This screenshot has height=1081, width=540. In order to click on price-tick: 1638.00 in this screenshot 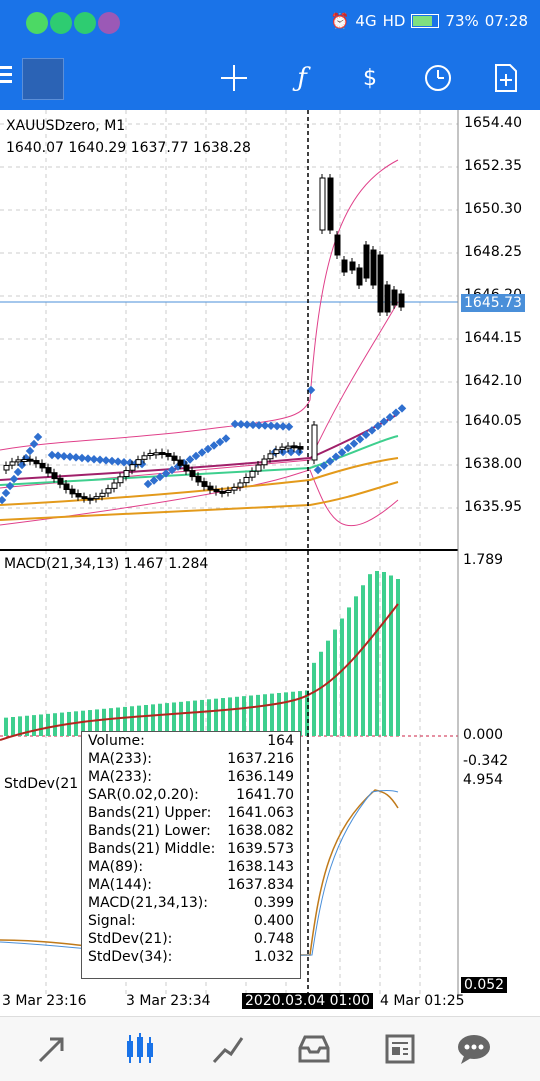, I will do `click(493, 464)`.